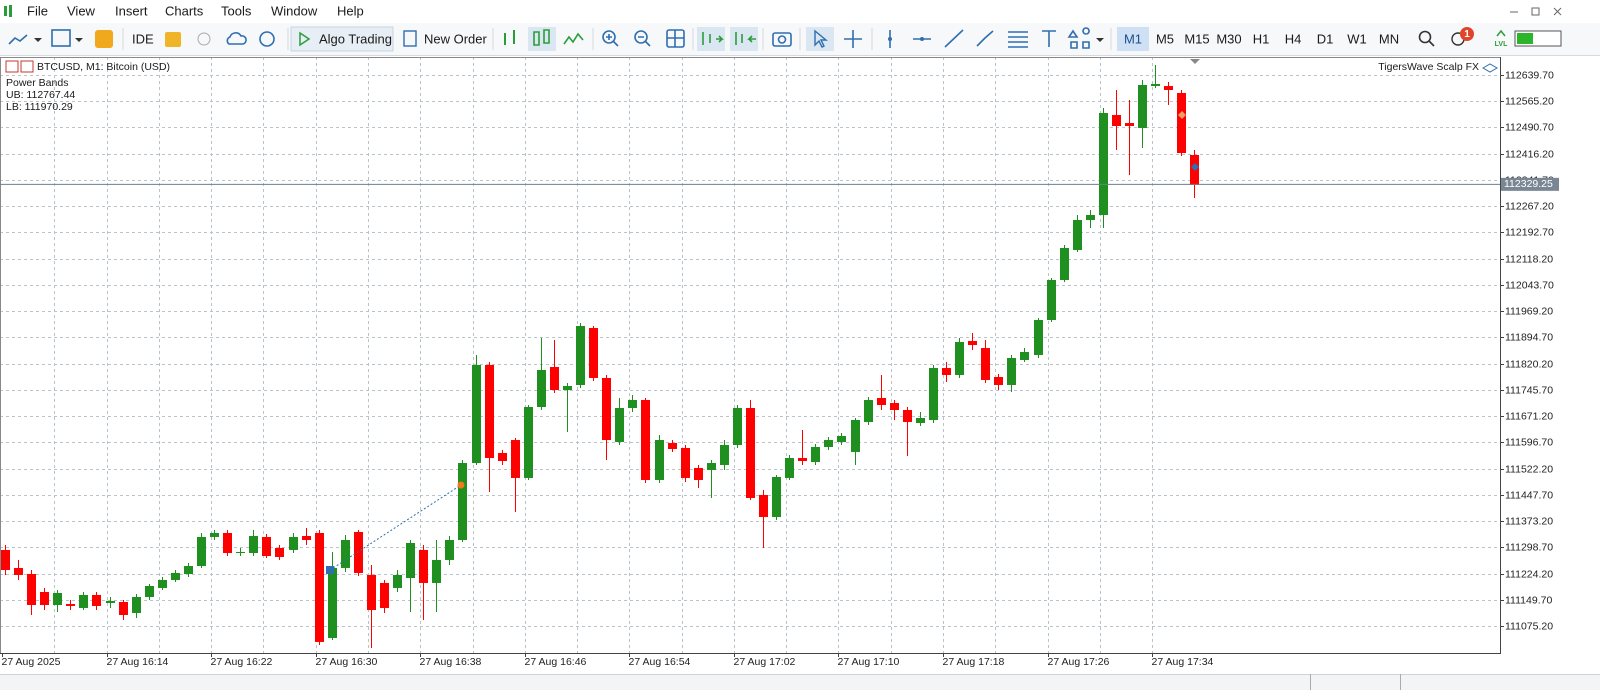  What do you see at coordinates (1431, 43) in the screenshot?
I see `search-handle` at bounding box center [1431, 43].